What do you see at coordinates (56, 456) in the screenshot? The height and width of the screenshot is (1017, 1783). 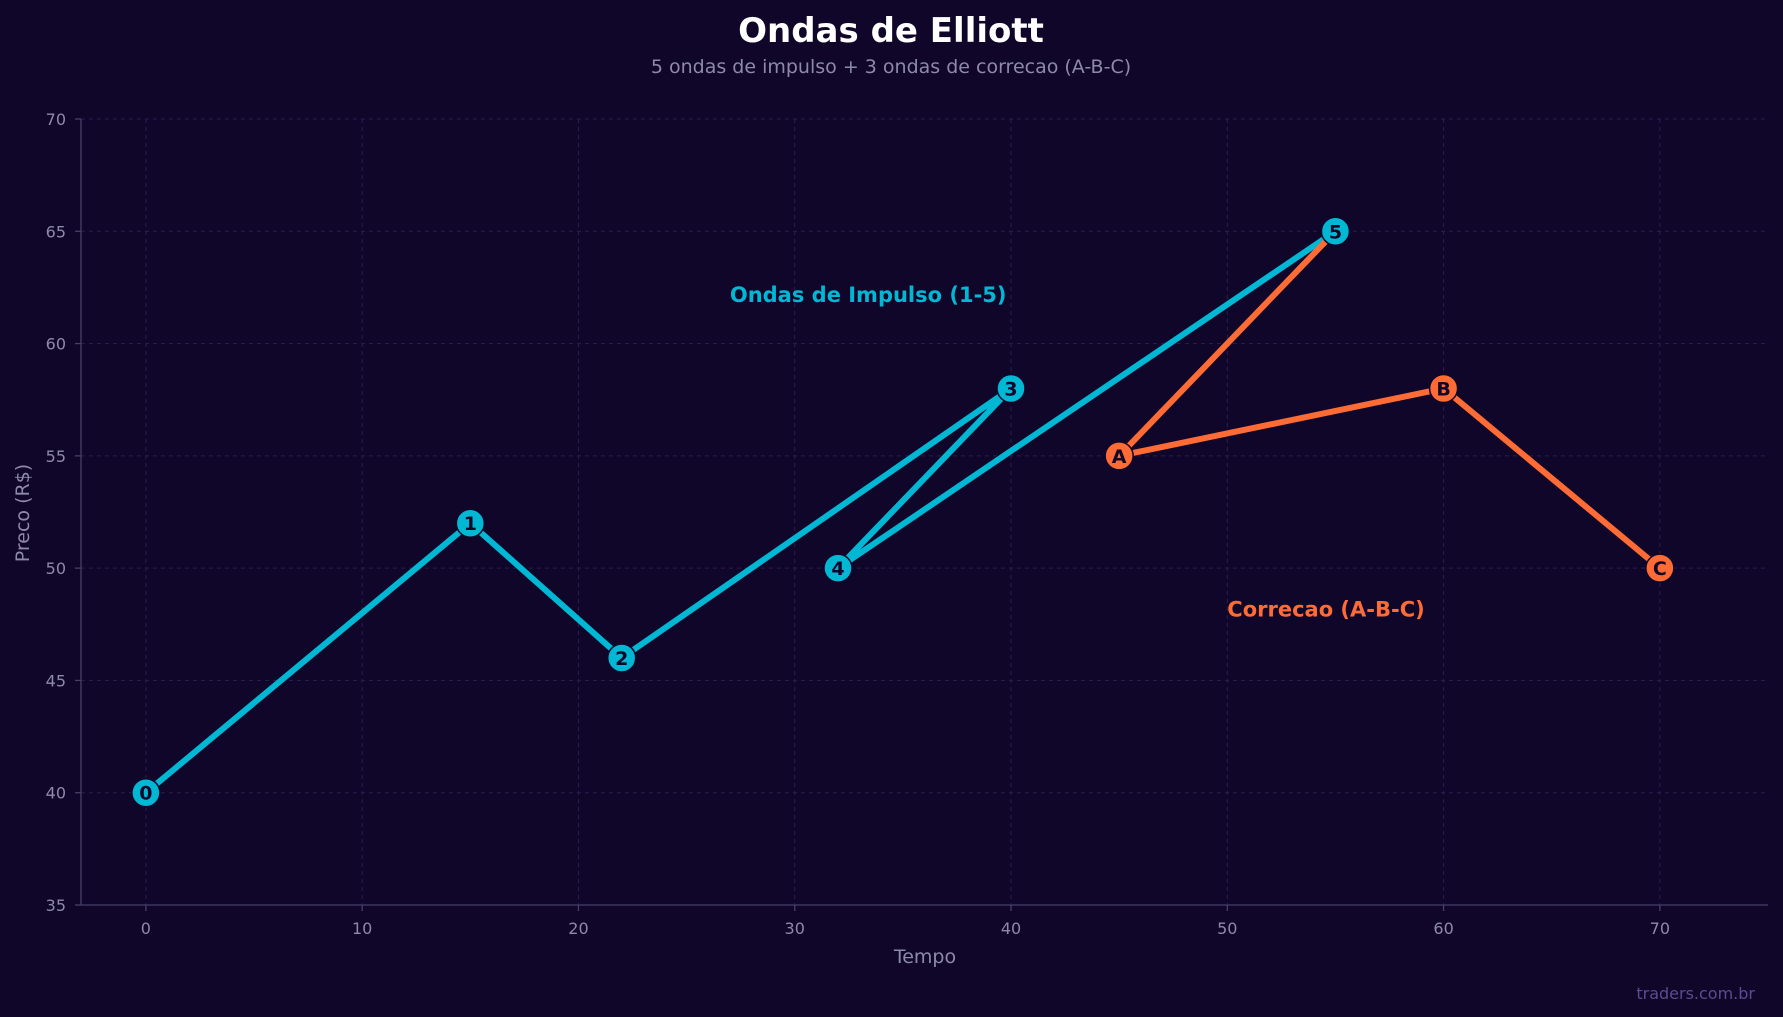 I see `y-tick-label: 55` at bounding box center [56, 456].